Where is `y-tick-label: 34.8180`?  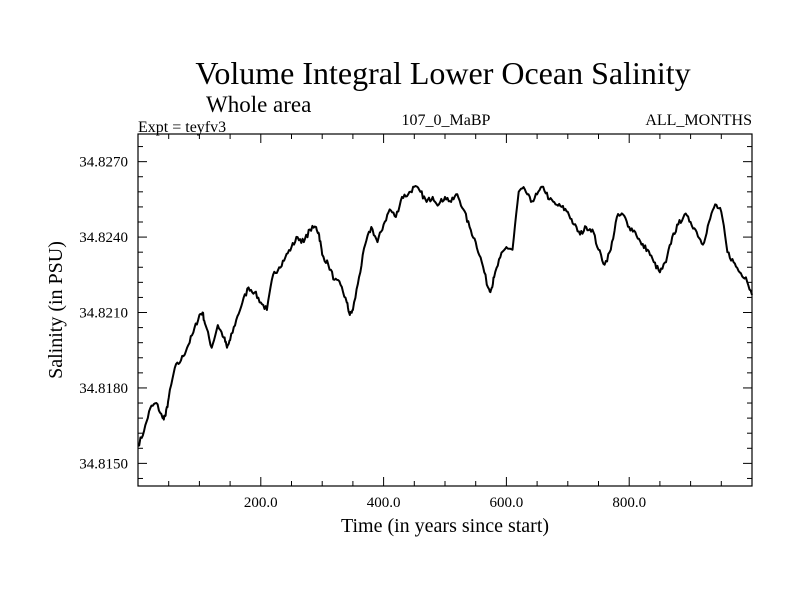
y-tick-label: 34.8180 is located at coordinates (103, 389).